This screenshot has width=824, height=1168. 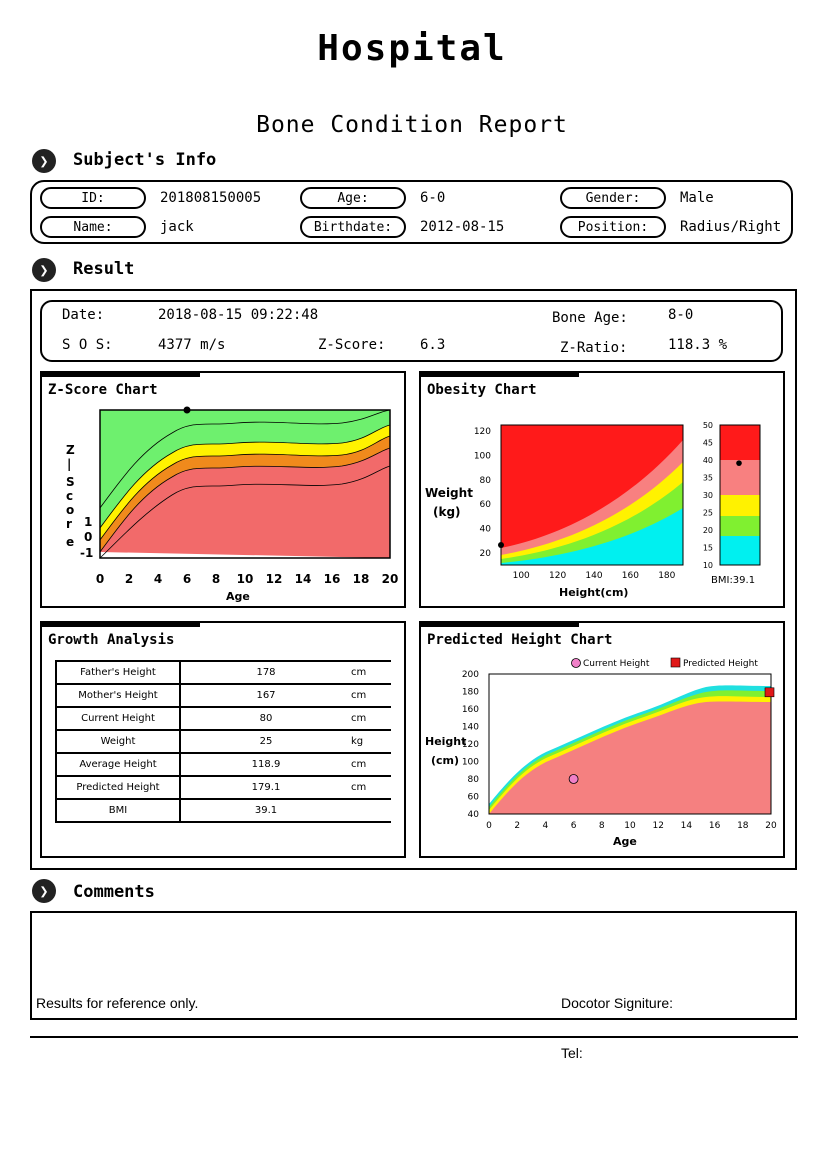 What do you see at coordinates (245, 579) in the screenshot?
I see `zscore-xtick: 10` at bounding box center [245, 579].